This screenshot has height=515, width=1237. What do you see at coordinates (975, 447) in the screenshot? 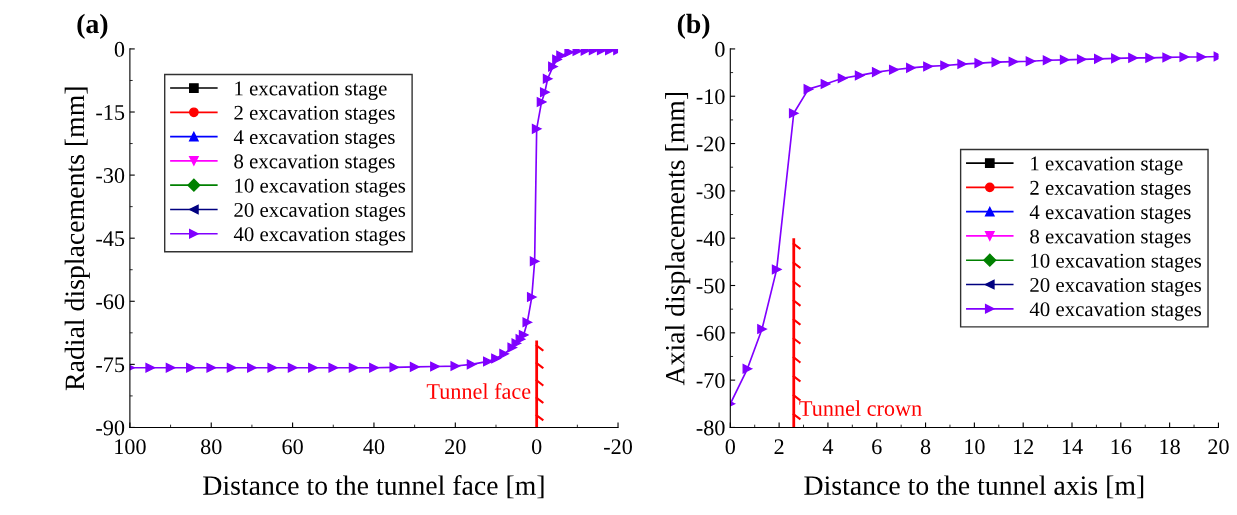
I see `x-tick-label: 10` at bounding box center [975, 447].